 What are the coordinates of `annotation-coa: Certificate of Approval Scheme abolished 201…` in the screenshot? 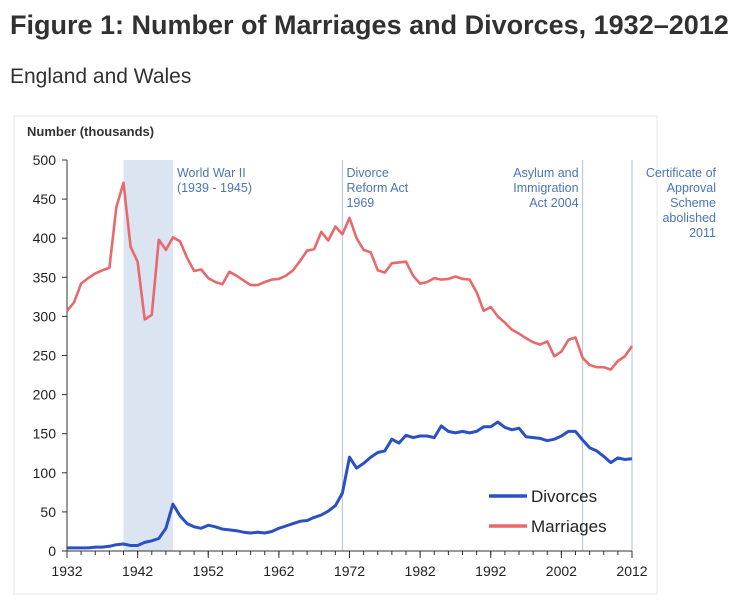 It's located at (681, 203).